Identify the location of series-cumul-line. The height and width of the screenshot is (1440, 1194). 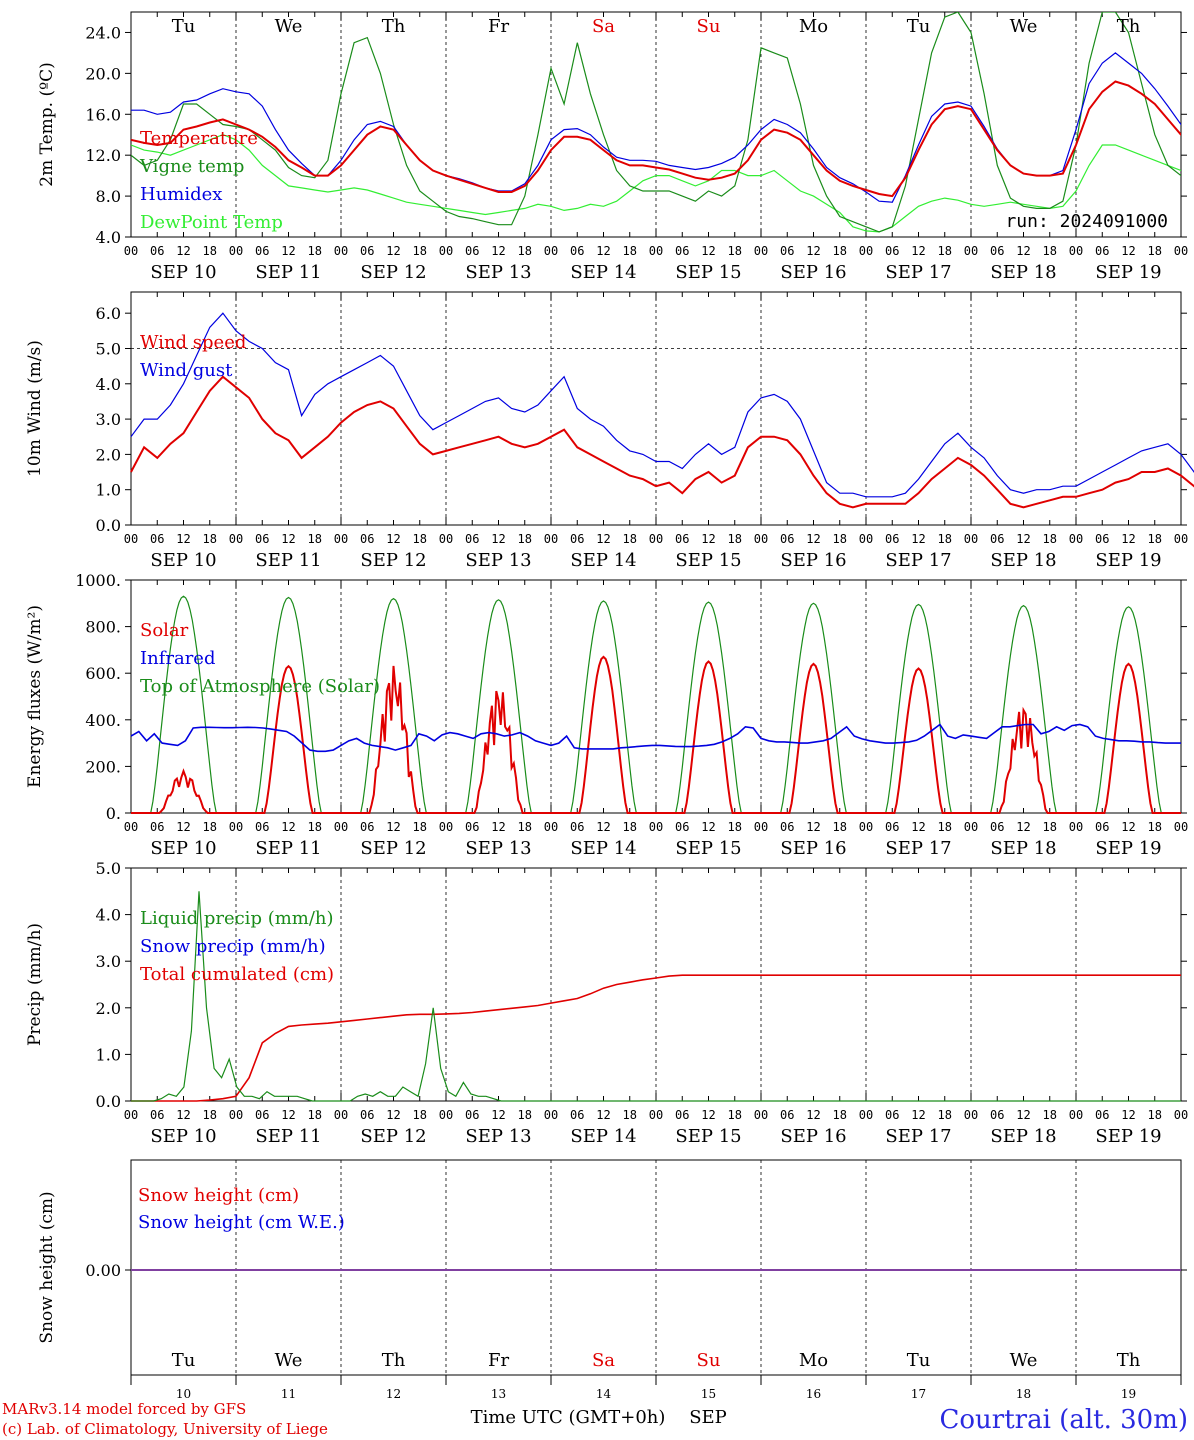
(656, 1038).